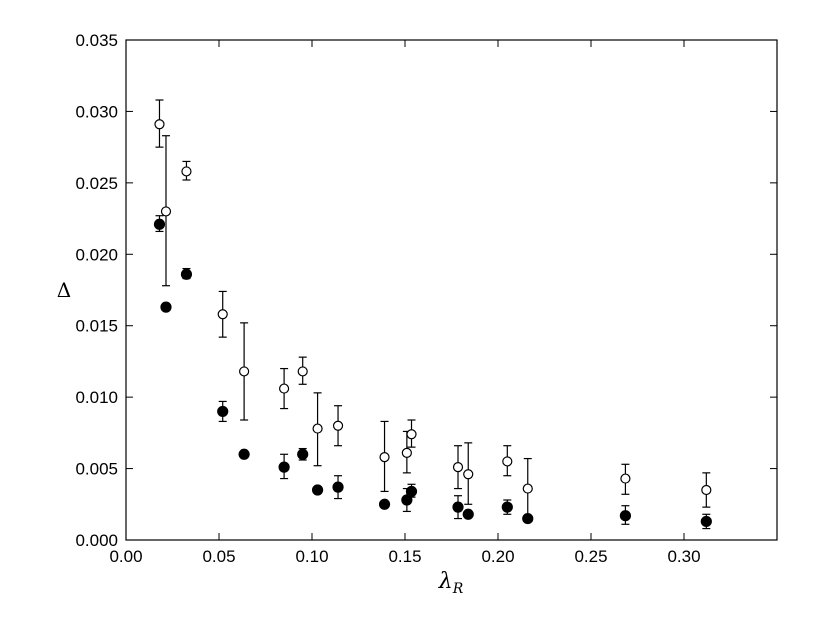  Describe the element at coordinates (96, 469) in the screenshot. I see `y-tick-label: 0.005` at that location.